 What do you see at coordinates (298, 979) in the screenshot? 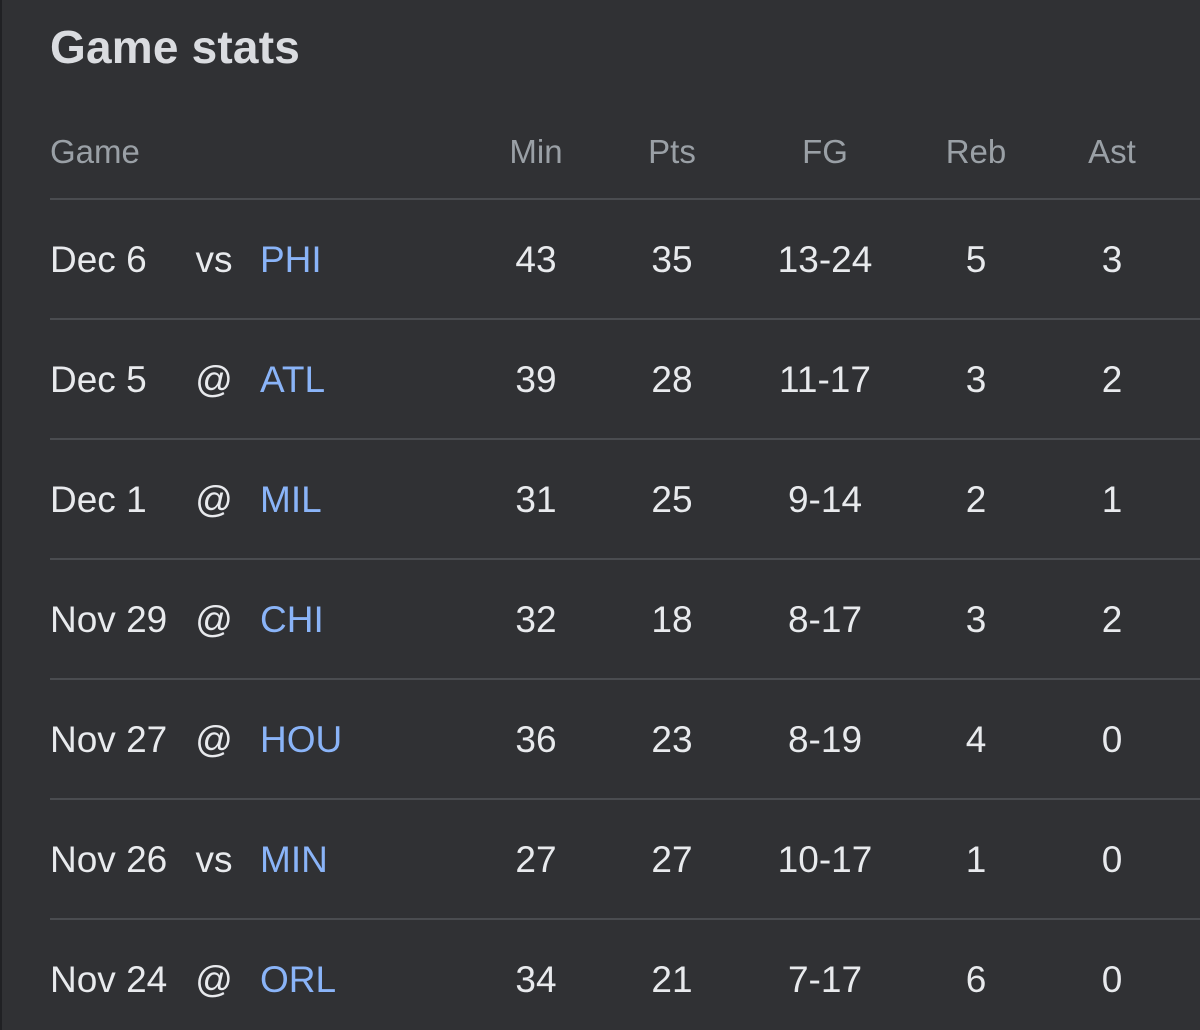
I see `opponent-link: ORL` at bounding box center [298, 979].